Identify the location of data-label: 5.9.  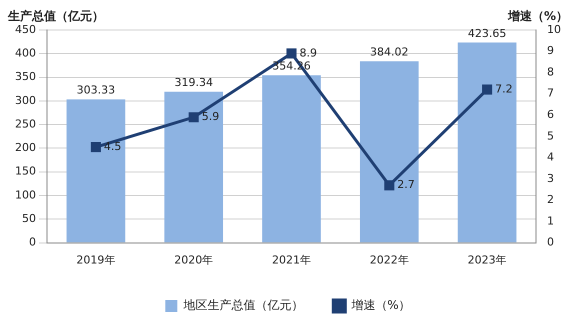
(211, 117).